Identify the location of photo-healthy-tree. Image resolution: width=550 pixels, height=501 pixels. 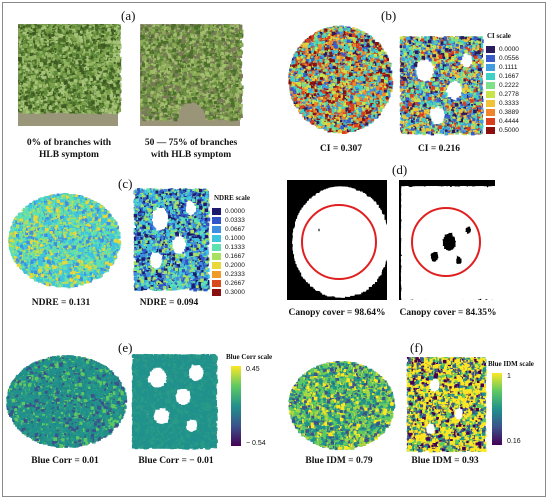
(68, 75).